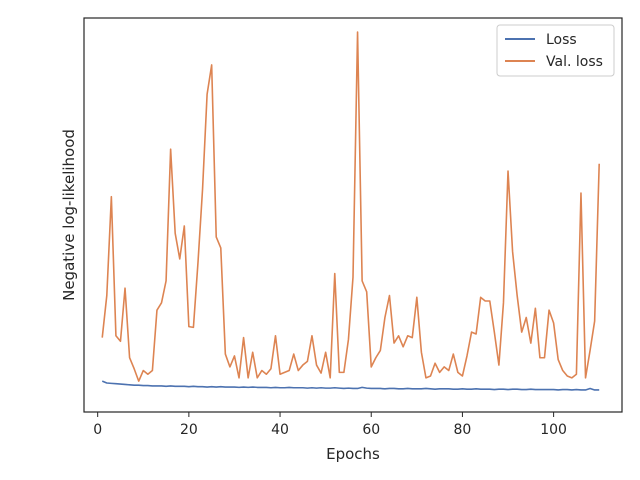 This screenshot has width=640, height=480. Describe the element at coordinates (574, 62) in the screenshot. I see `legend-label-val-loss: Val. loss` at that location.